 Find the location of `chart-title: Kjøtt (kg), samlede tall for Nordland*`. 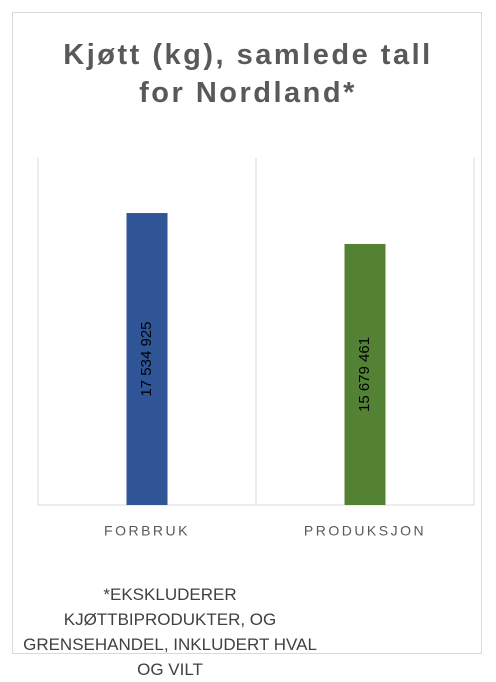

chart-title: Kjøtt (kg), samlede tall for Nordland* is located at coordinates (248, 74).